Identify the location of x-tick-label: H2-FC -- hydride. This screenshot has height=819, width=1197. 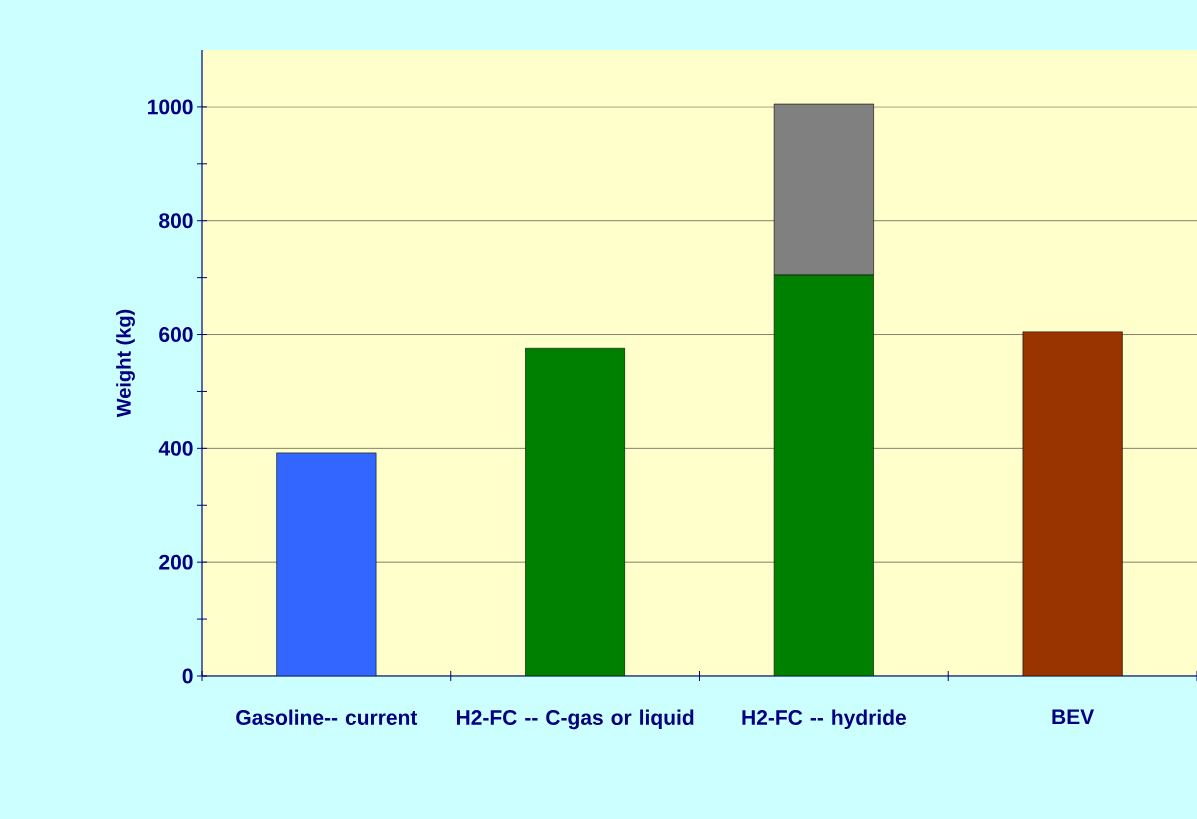
(824, 719).